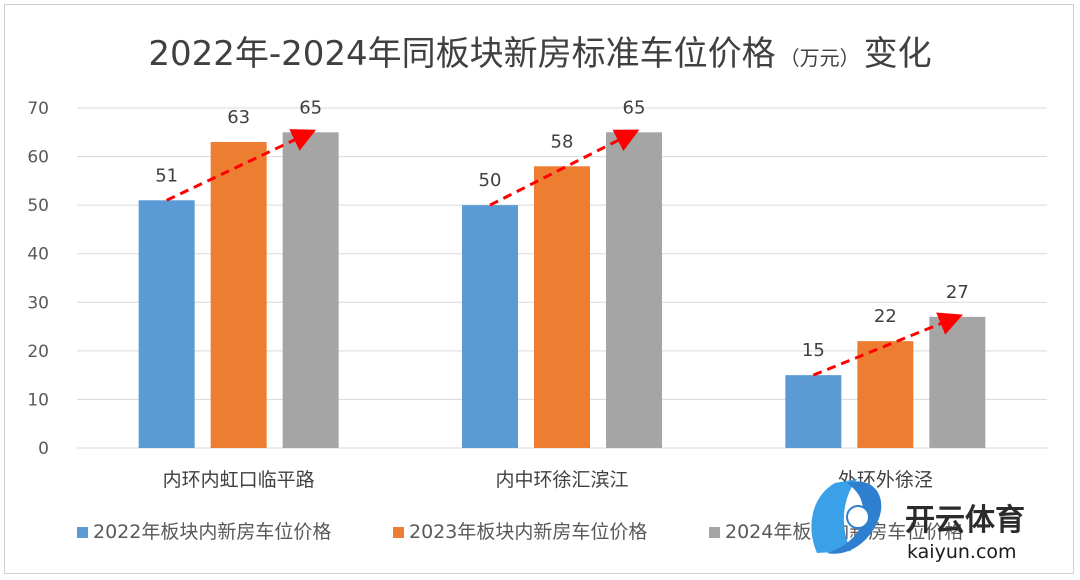 The height and width of the screenshot is (580, 1080). I want to click on watermark-sub: kaiyun.com, so click(962, 552).